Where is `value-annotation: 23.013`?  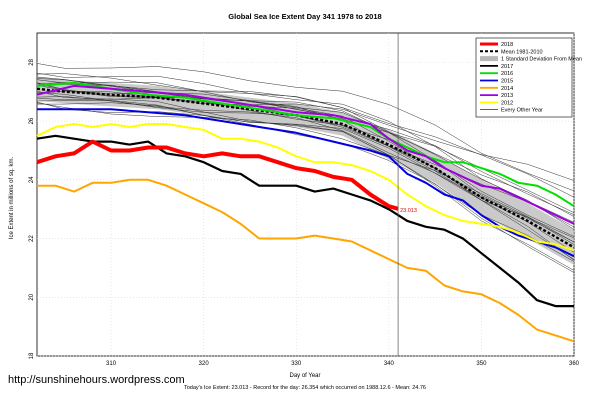
value-annotation: 23.013 is located at coordinates (408, 211).